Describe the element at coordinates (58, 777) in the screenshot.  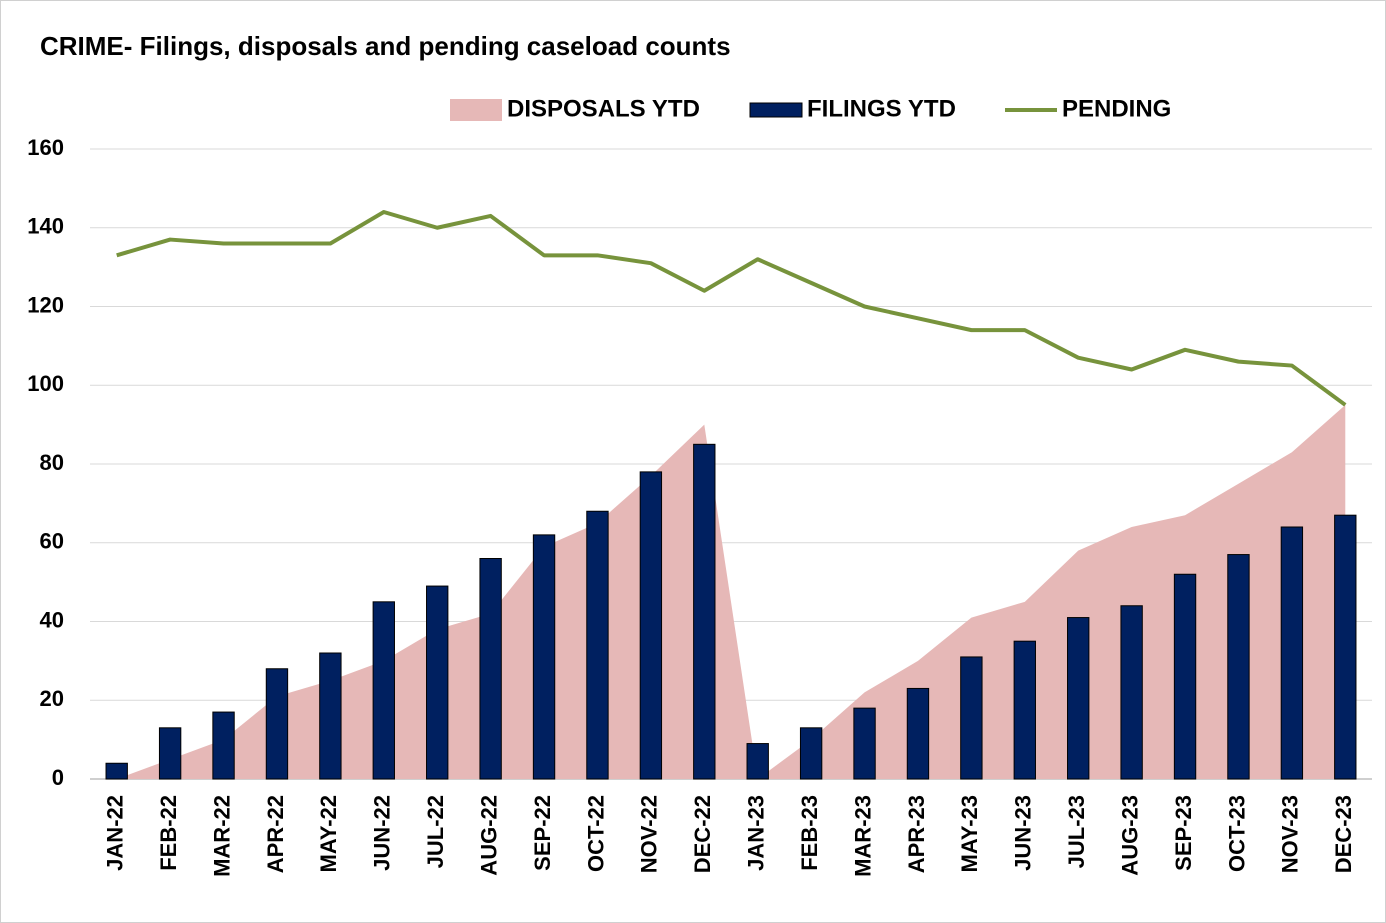
I see `y-tick-label: 0` at that location.